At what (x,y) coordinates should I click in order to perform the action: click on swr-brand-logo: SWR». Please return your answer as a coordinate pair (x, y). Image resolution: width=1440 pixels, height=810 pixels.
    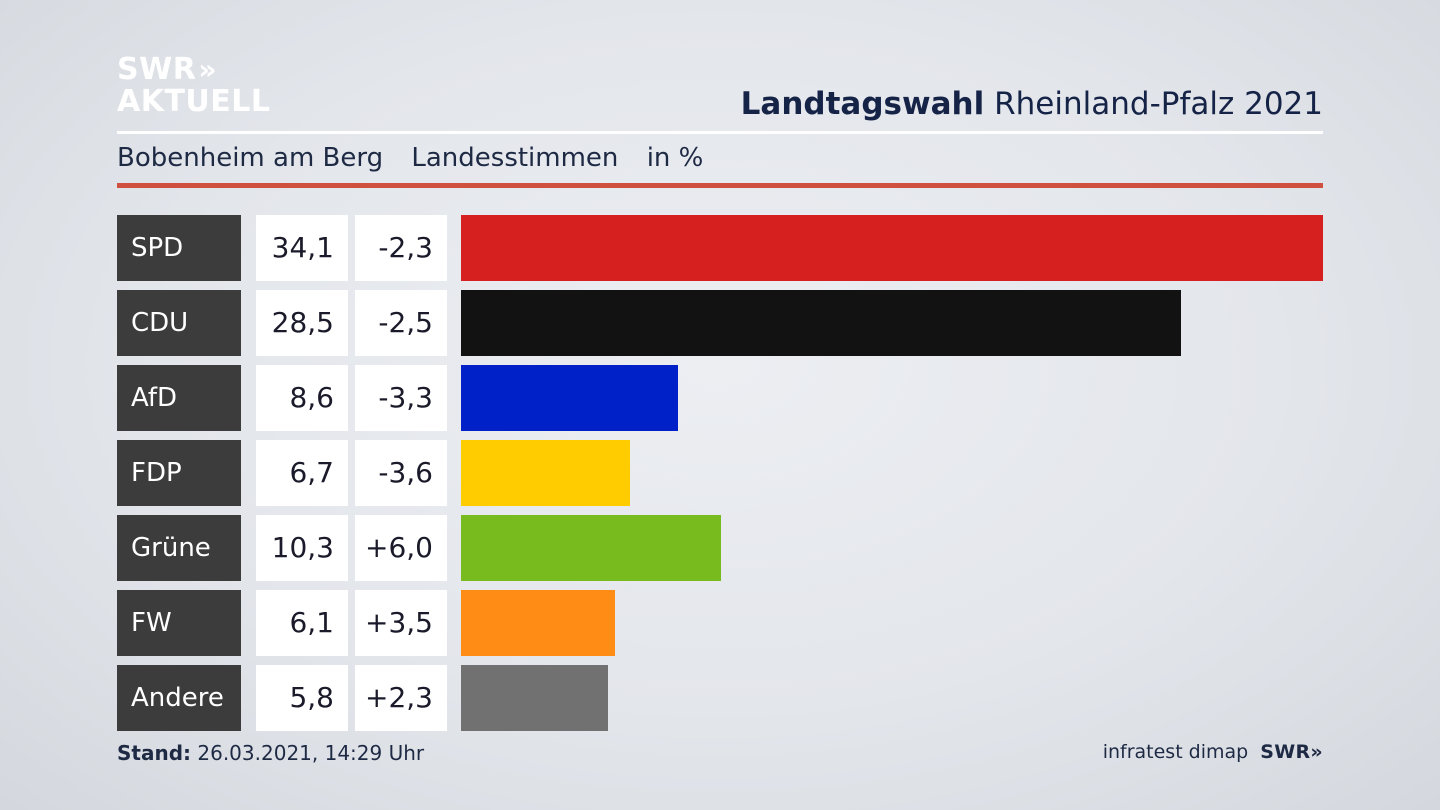
    Looking at the image, I should click on (1291, 752).